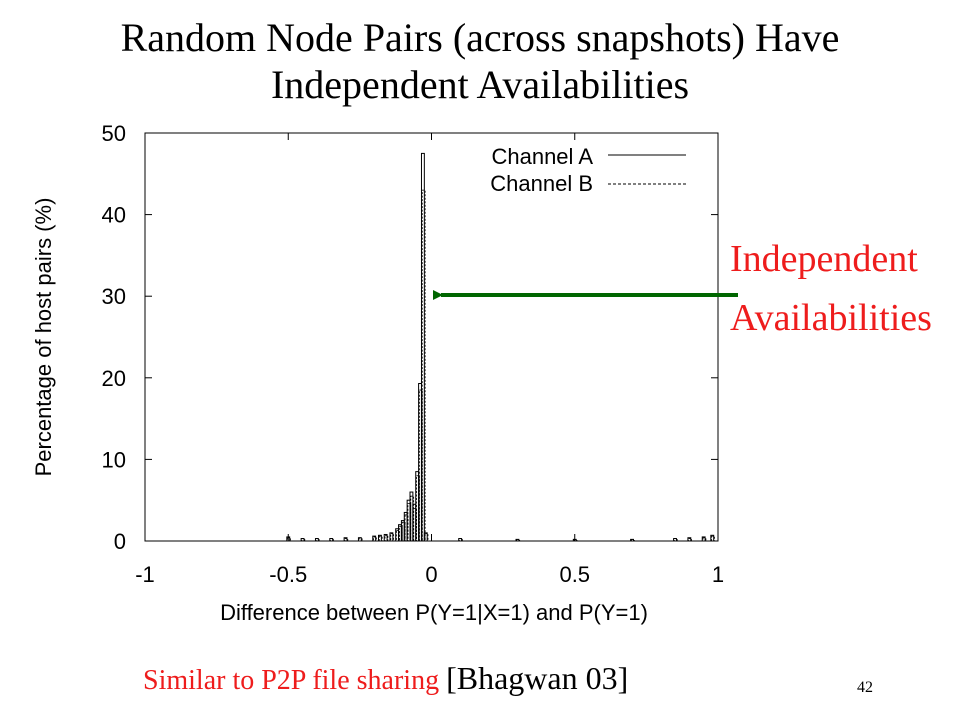 Image resolution: width=960 pixels, height=720 pixels. What do you see at coordinates (831, 318) in the screenshot?
I see `callout-line2: Availabilities` at bounding box center [831, 318].